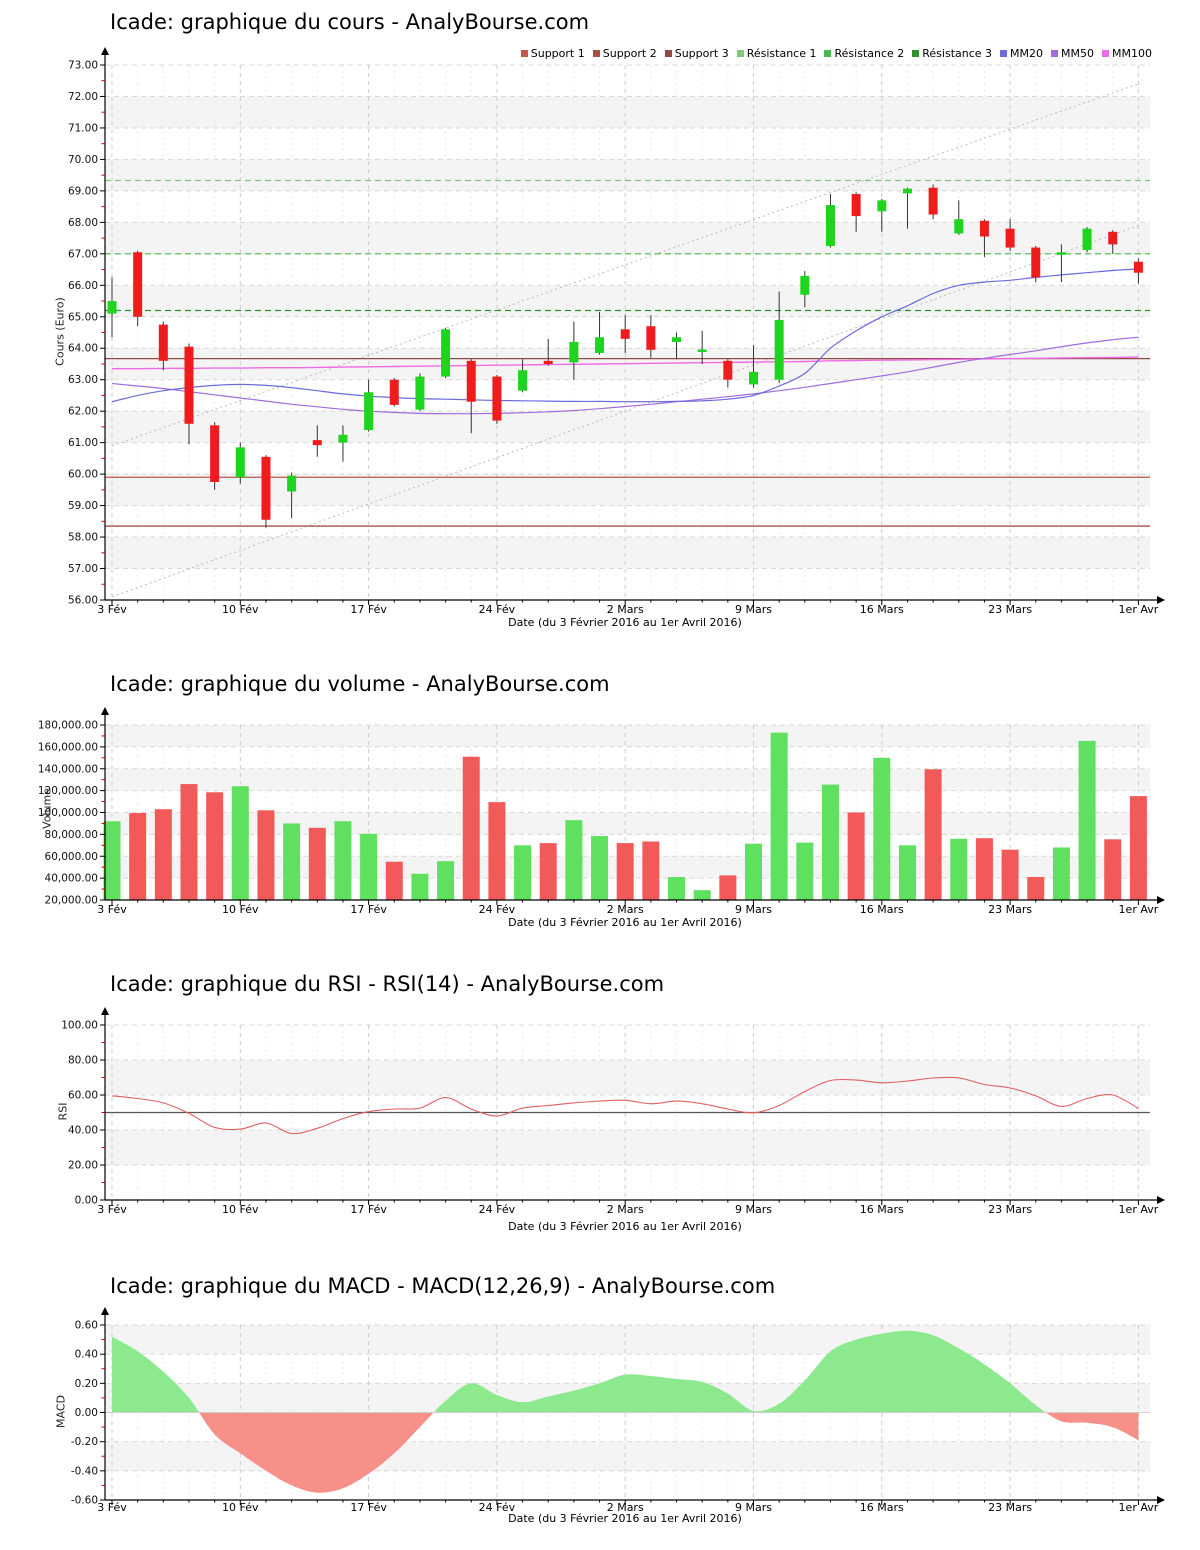 The width and height of the screenshot is (1200, 1550). What do you see at coordinates (71, 835) in the screenshot?
I see `svg-text: 80,000.00` at bounding box center [71, 835].